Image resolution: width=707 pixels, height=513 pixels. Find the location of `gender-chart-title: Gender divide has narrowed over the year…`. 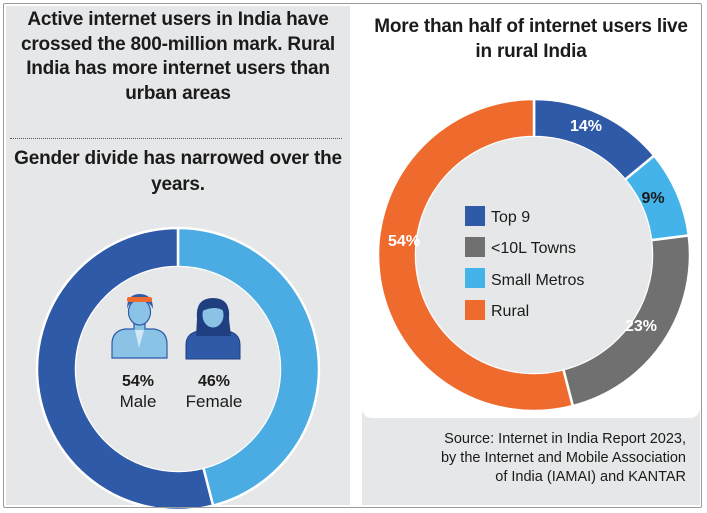

gender-chart-title: Gender divide has narrowed over the year… is located at coordinates (178, 171).